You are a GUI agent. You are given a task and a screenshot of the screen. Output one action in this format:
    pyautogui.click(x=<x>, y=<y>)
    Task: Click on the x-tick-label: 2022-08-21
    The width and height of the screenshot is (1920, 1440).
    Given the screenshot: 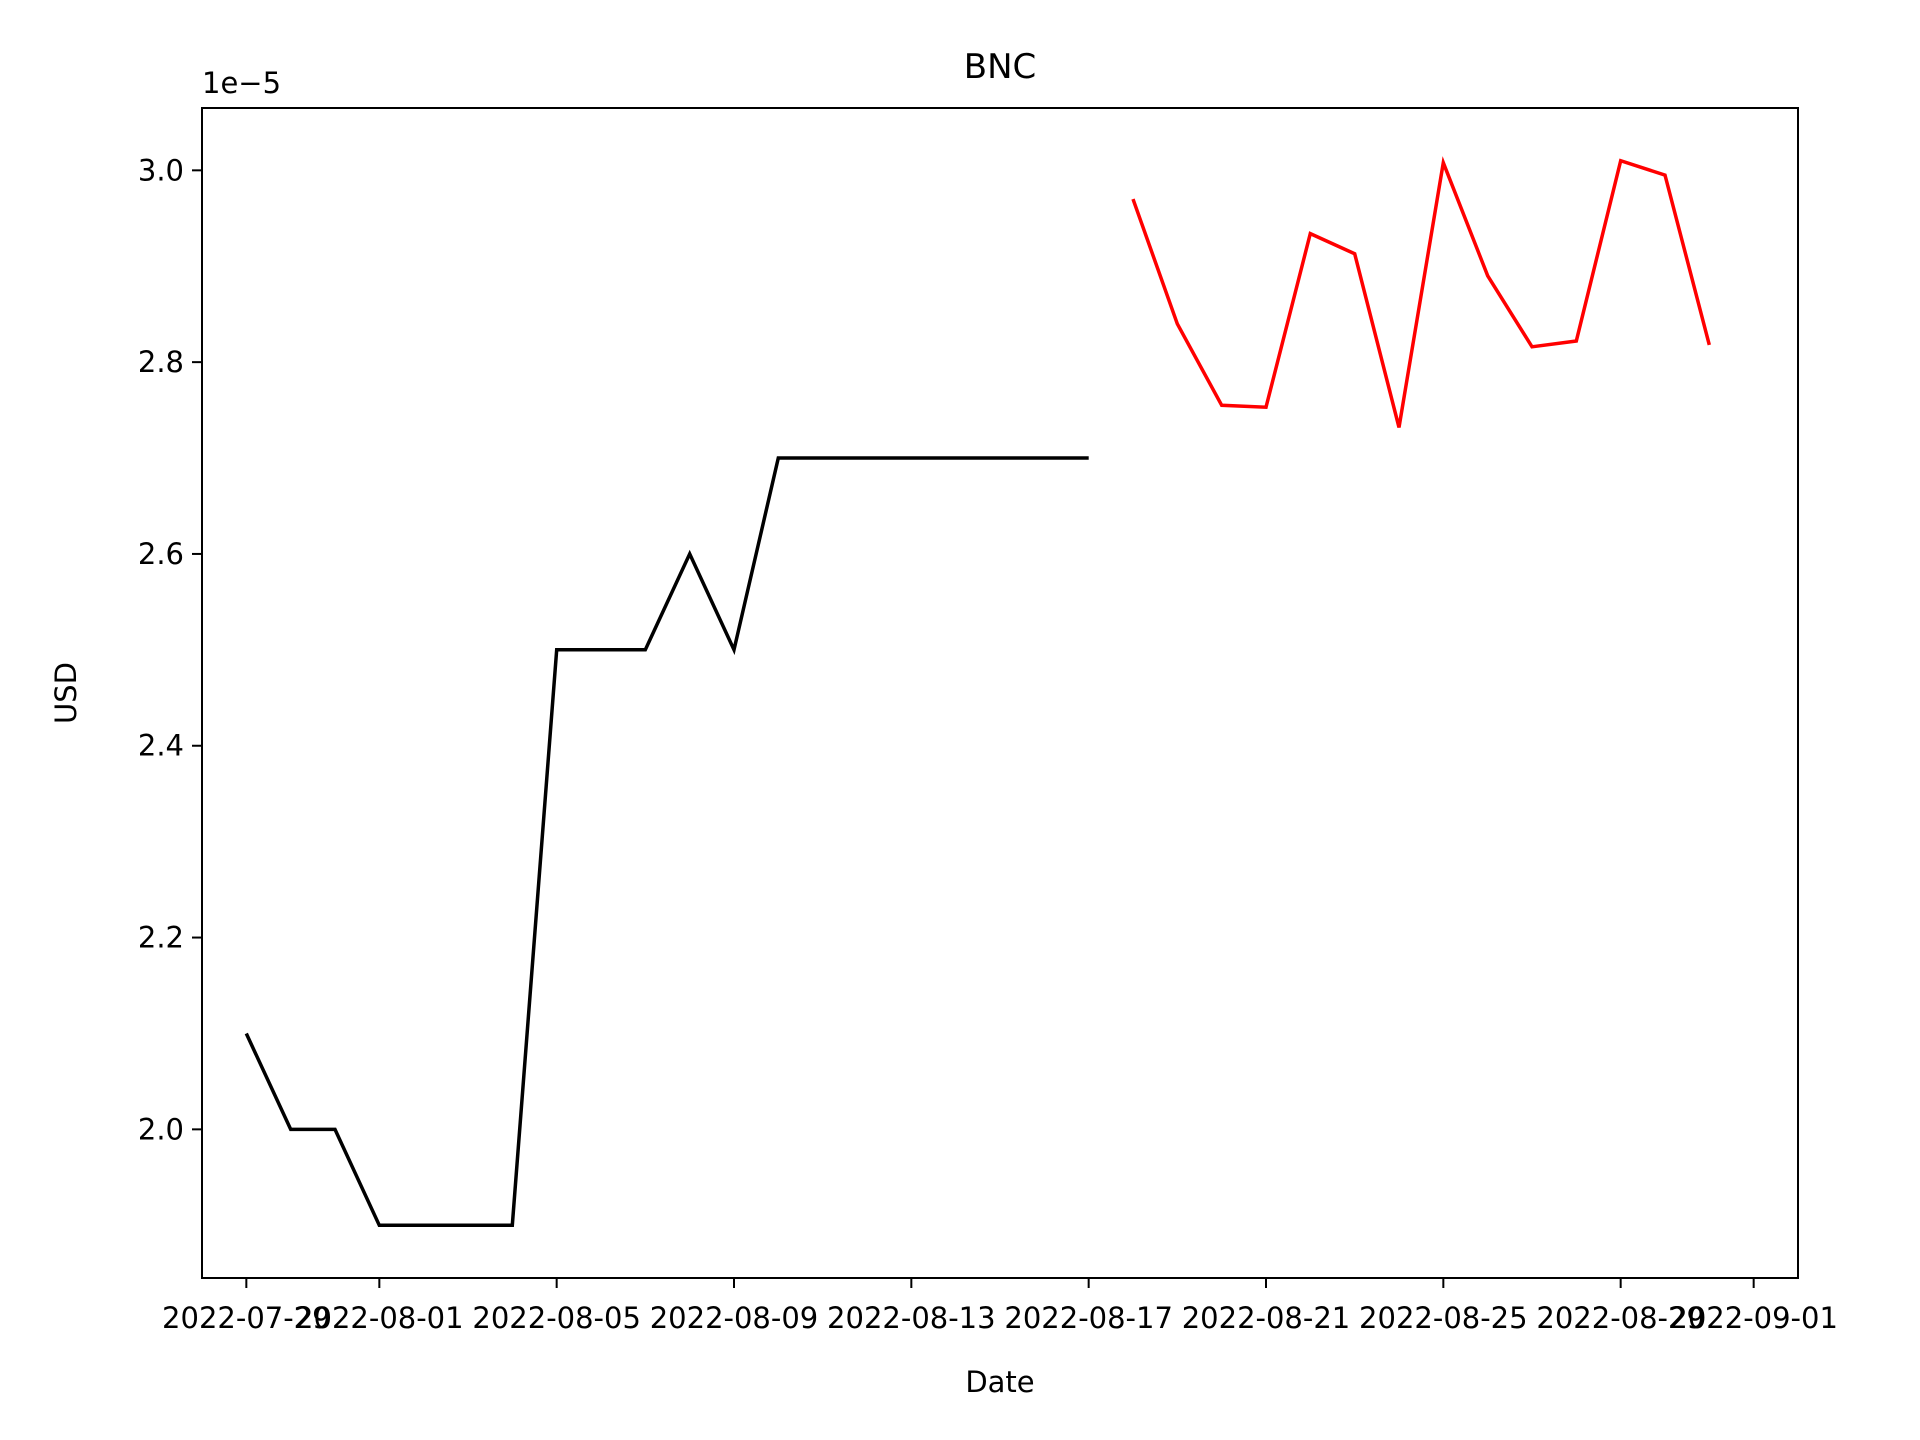 What is the action you would take?
    pyautogui.click(x=1266, y=1318)
    